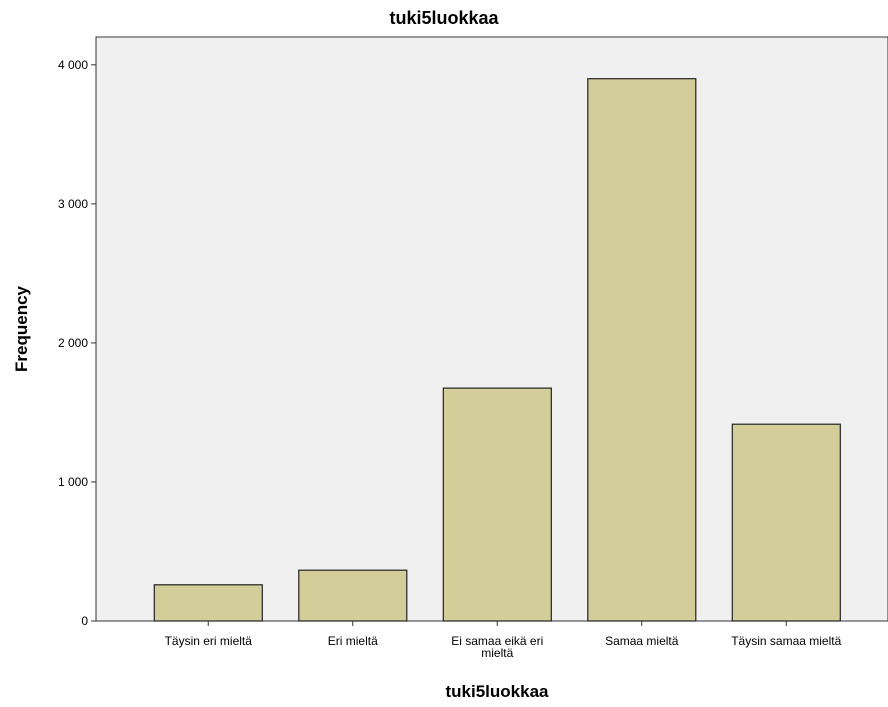  I want to click on chart-title: tuki5luokkaa, so click(444, 18).